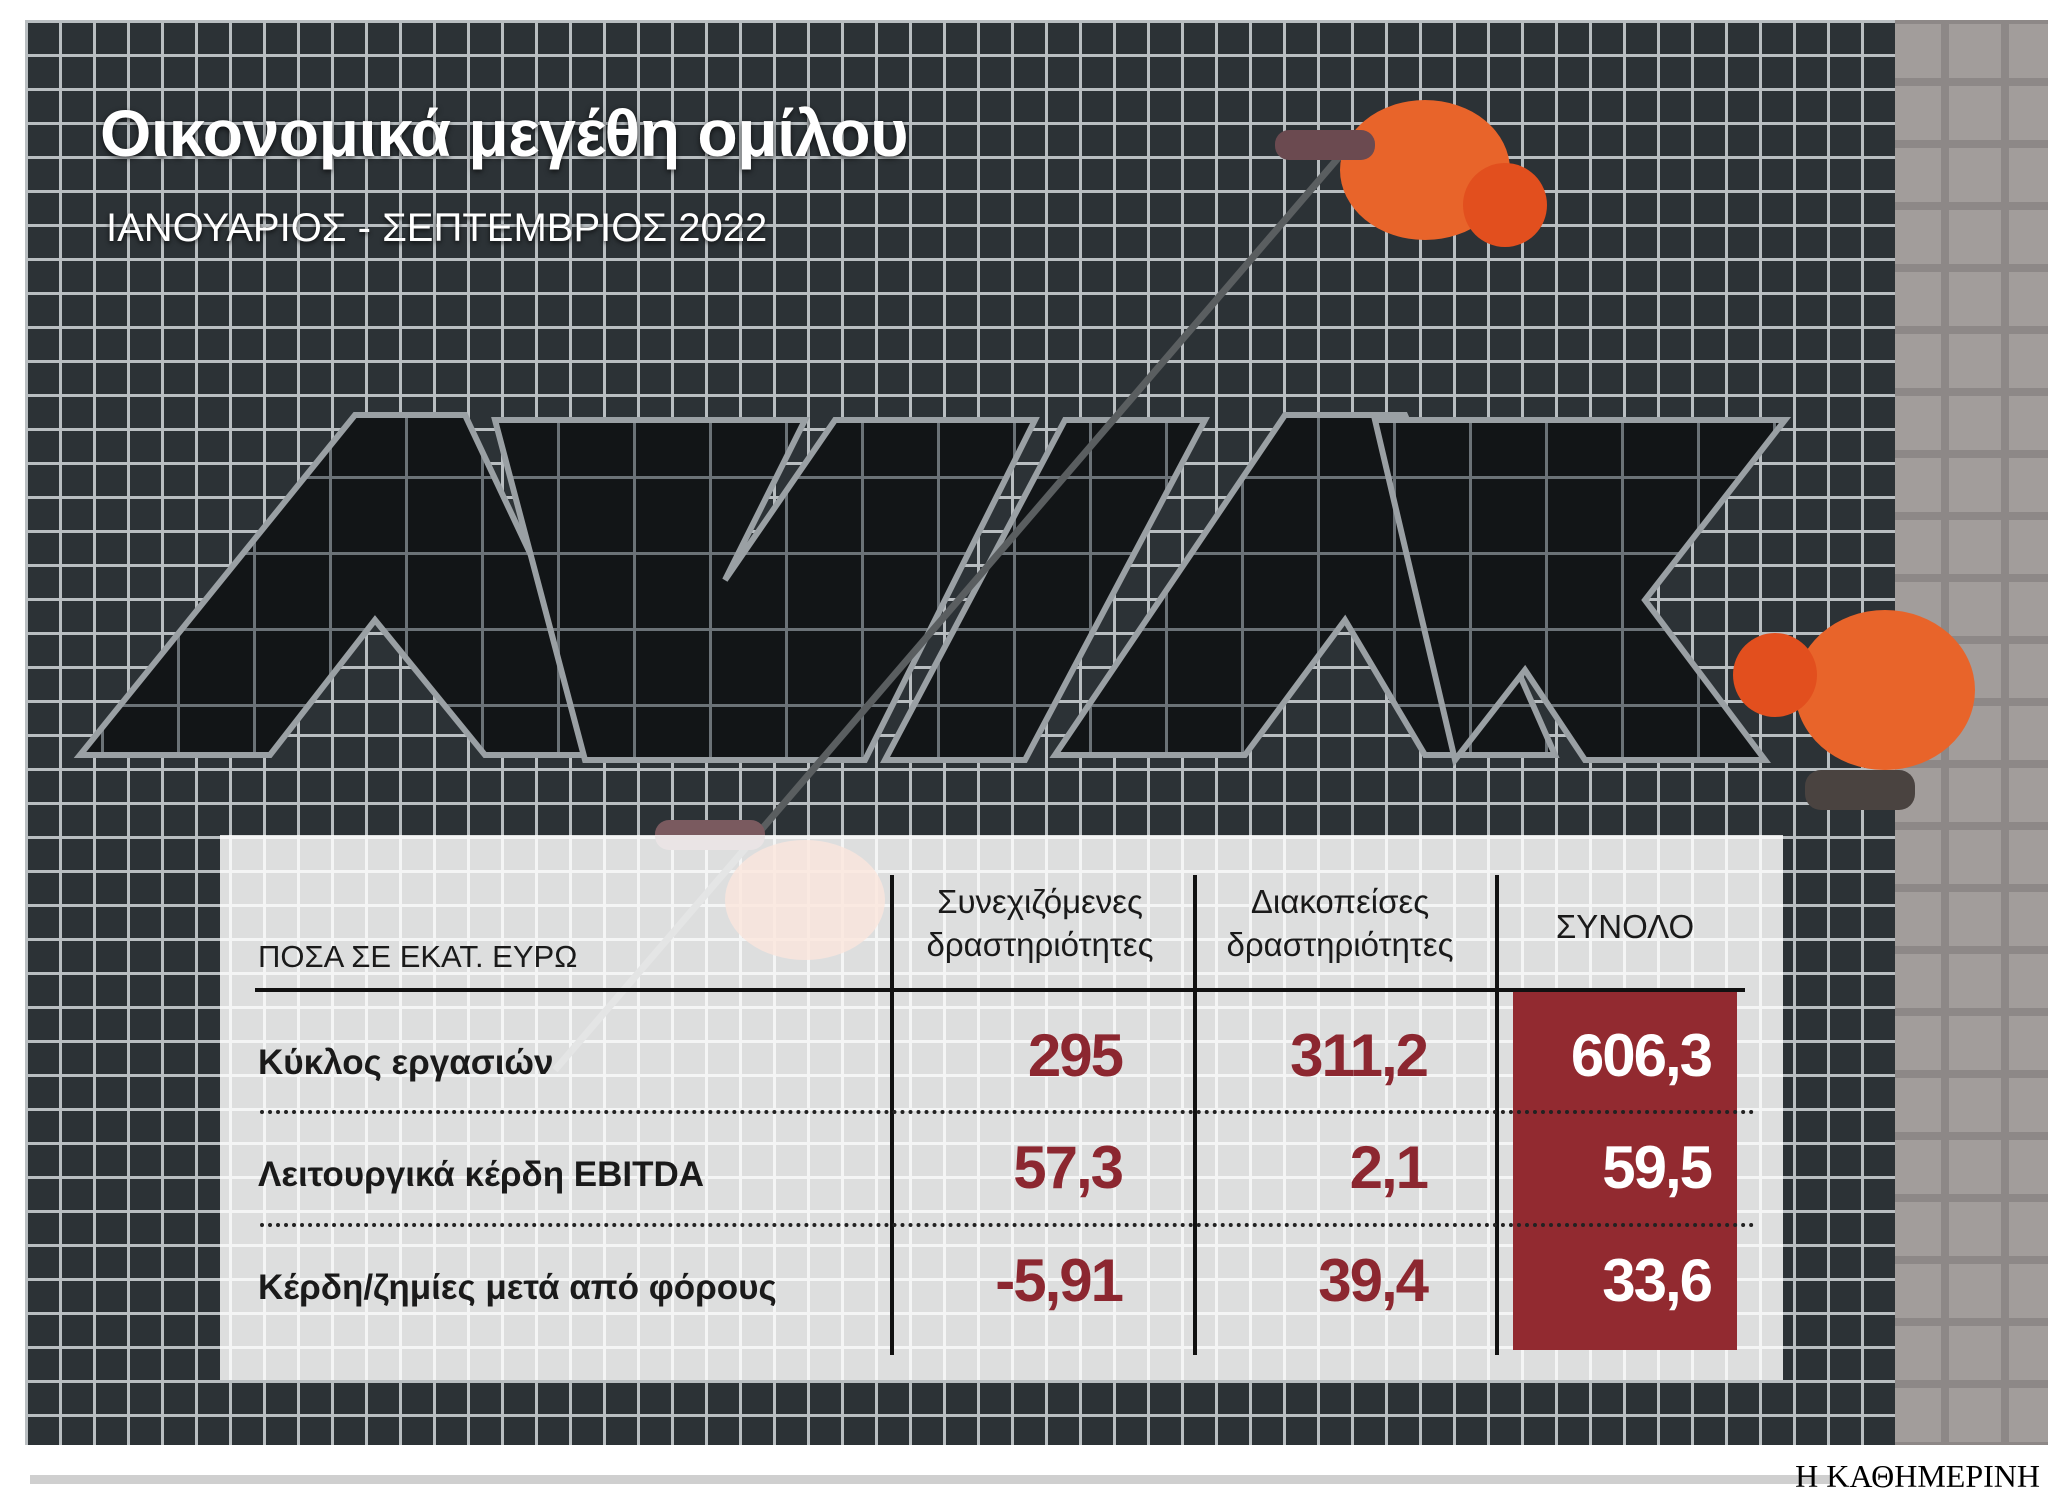  Describe the element at coordinates (1389, 1167) in the screenshot. I see `value-cell: 2,1` at that location.